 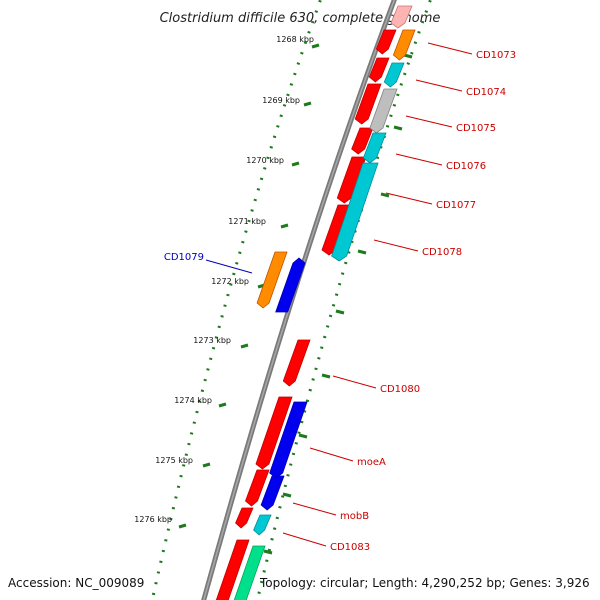 I want to click on accession-text: Accession: NC_009089, so click(x=76, y=583).